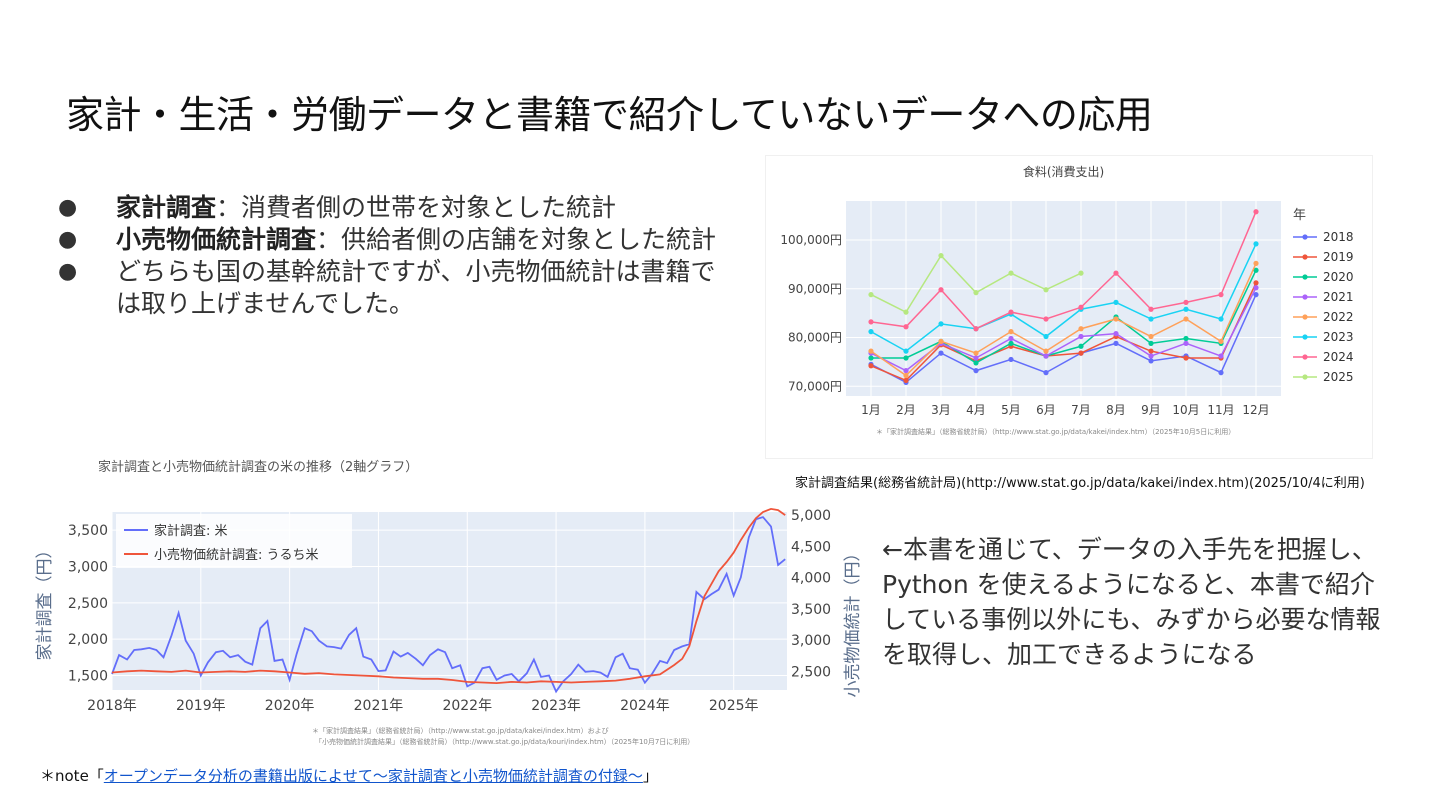 This screenshot has width=1440, height=810. I want to click on series-line-right, so click(448, 596).